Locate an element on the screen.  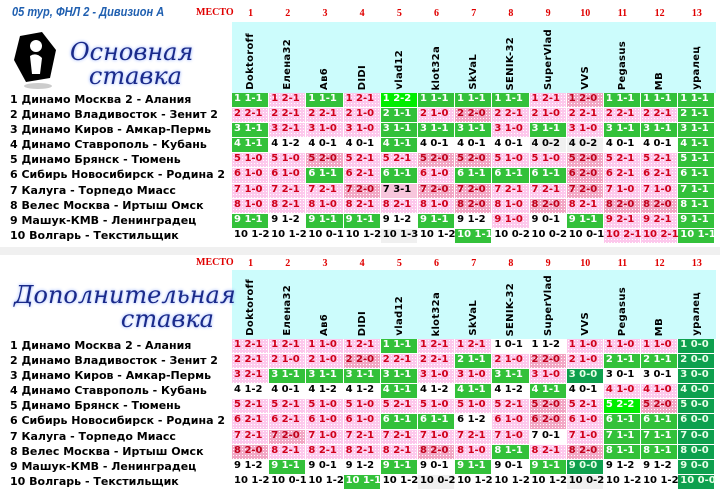
prediction-cell: 4 0-1 is located at coordinates (324, 145).